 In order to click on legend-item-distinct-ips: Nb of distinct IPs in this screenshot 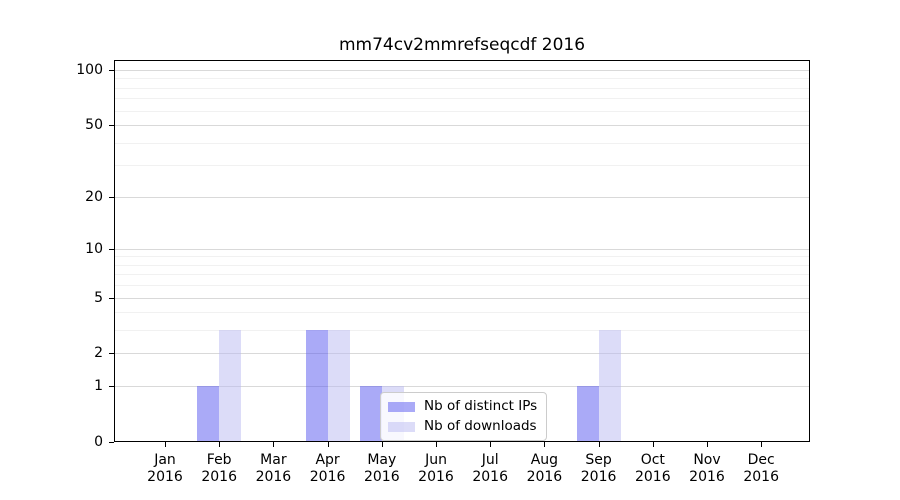, I will do `click(462, 406)`.